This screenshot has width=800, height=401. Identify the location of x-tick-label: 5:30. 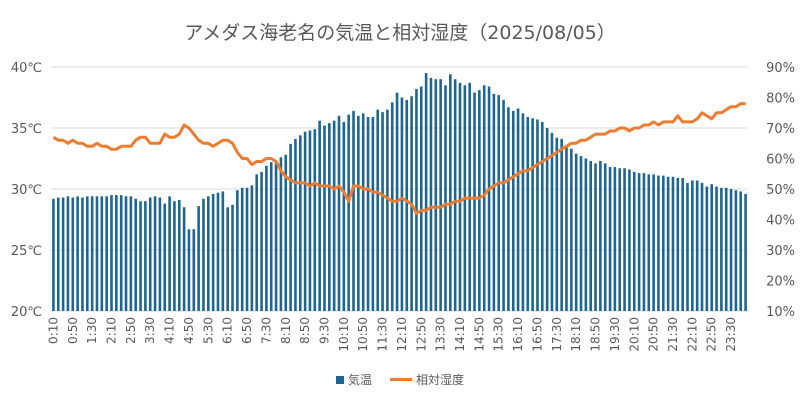
(208, 330).